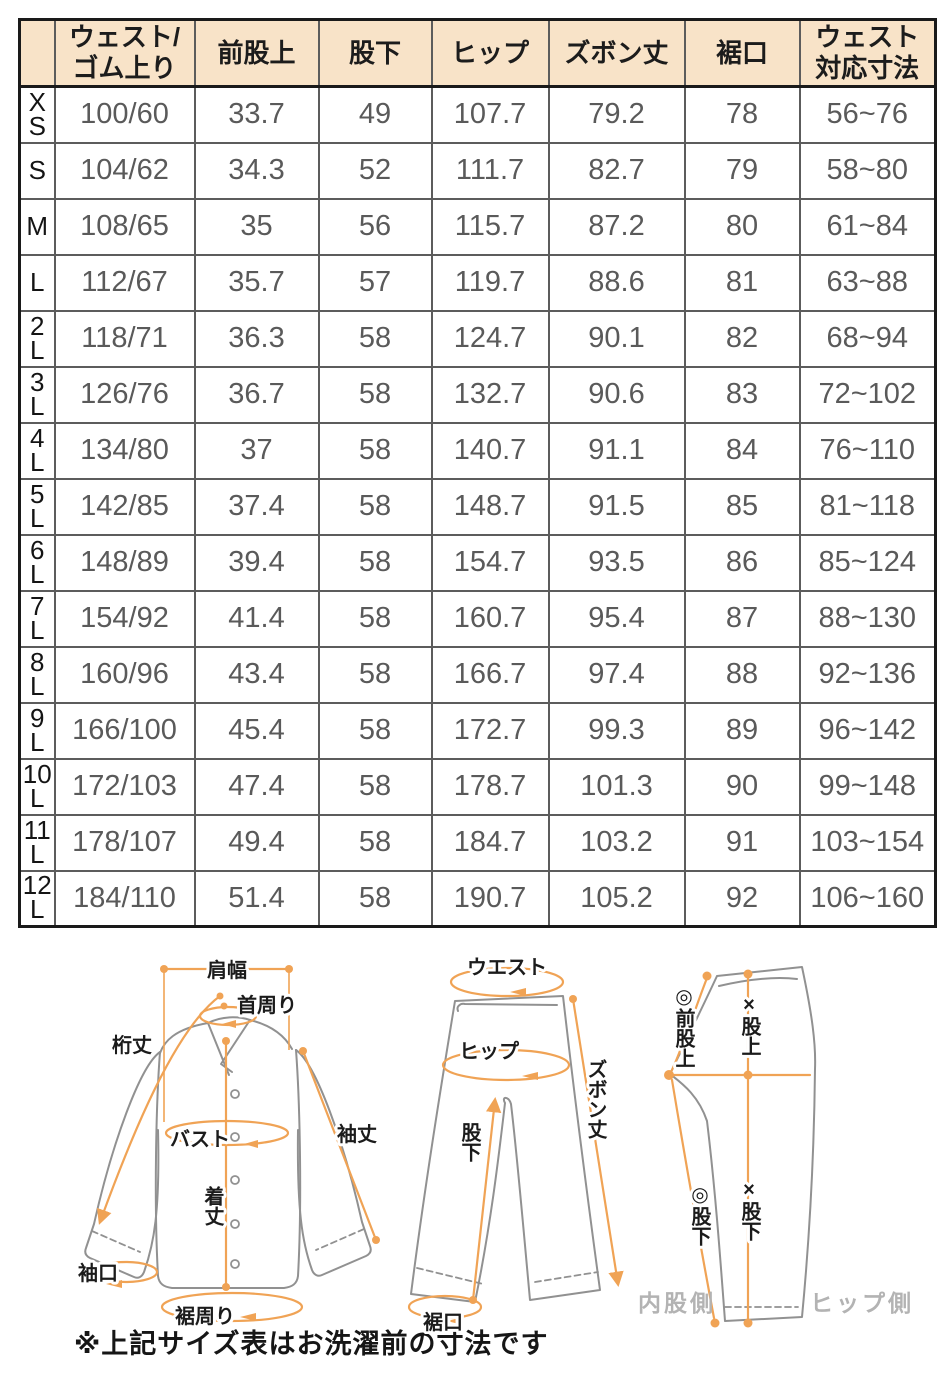 The image size is (940, 1378). I want to click on size-label: 6 L, so click(37, 562).